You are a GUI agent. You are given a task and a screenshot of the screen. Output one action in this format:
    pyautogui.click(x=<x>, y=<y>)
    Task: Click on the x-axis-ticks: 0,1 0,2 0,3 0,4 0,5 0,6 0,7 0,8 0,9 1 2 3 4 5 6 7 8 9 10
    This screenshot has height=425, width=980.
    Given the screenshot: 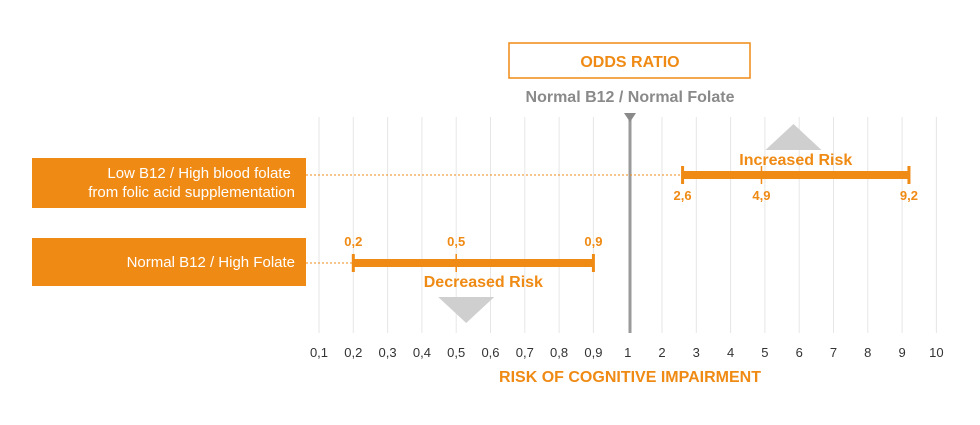 What is the action you would take?
    pyautogui.click(x=627, y=352)
    